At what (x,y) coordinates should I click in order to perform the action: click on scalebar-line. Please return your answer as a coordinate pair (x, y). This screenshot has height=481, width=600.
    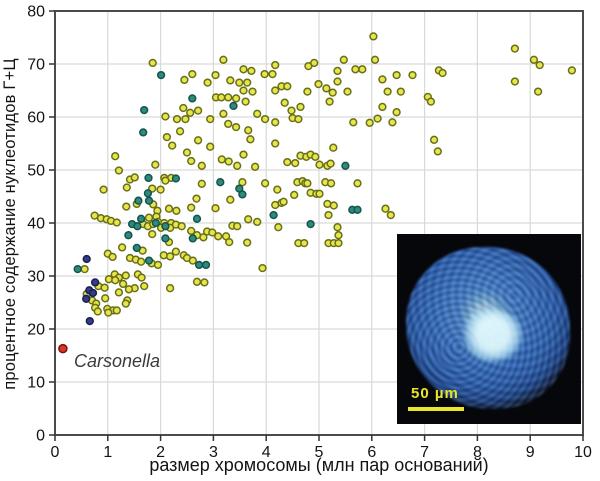
    Looking at the image, I should click on (436, 409).